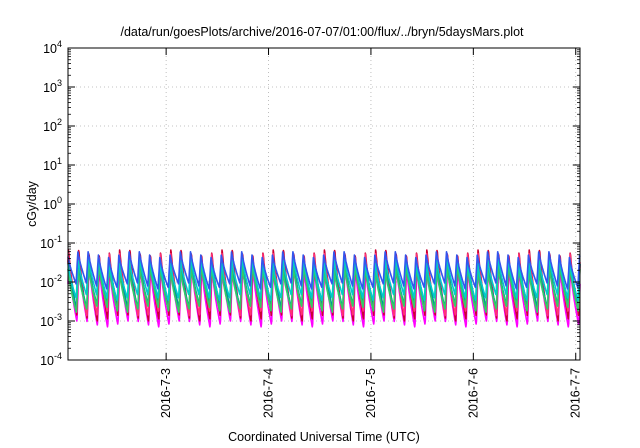 This screenshot has width=640, height=448. What do you see at coordinates (52, 125) in the screenshot?
I see `y-tick-label: 10²` at bounding box center [52, 125].